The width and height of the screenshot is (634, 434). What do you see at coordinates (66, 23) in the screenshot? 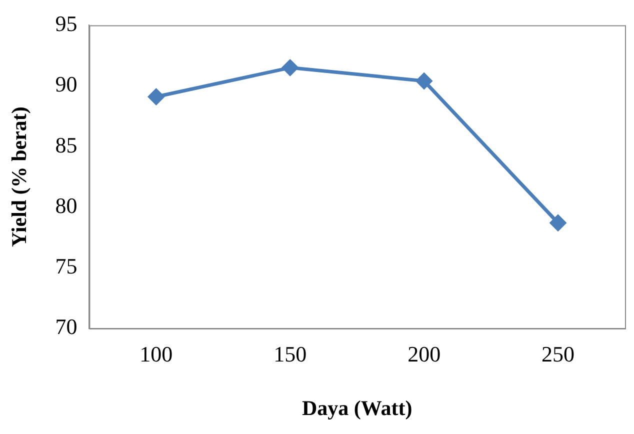
I see `y-tick-label: 95` at bounding box center [66, 23].